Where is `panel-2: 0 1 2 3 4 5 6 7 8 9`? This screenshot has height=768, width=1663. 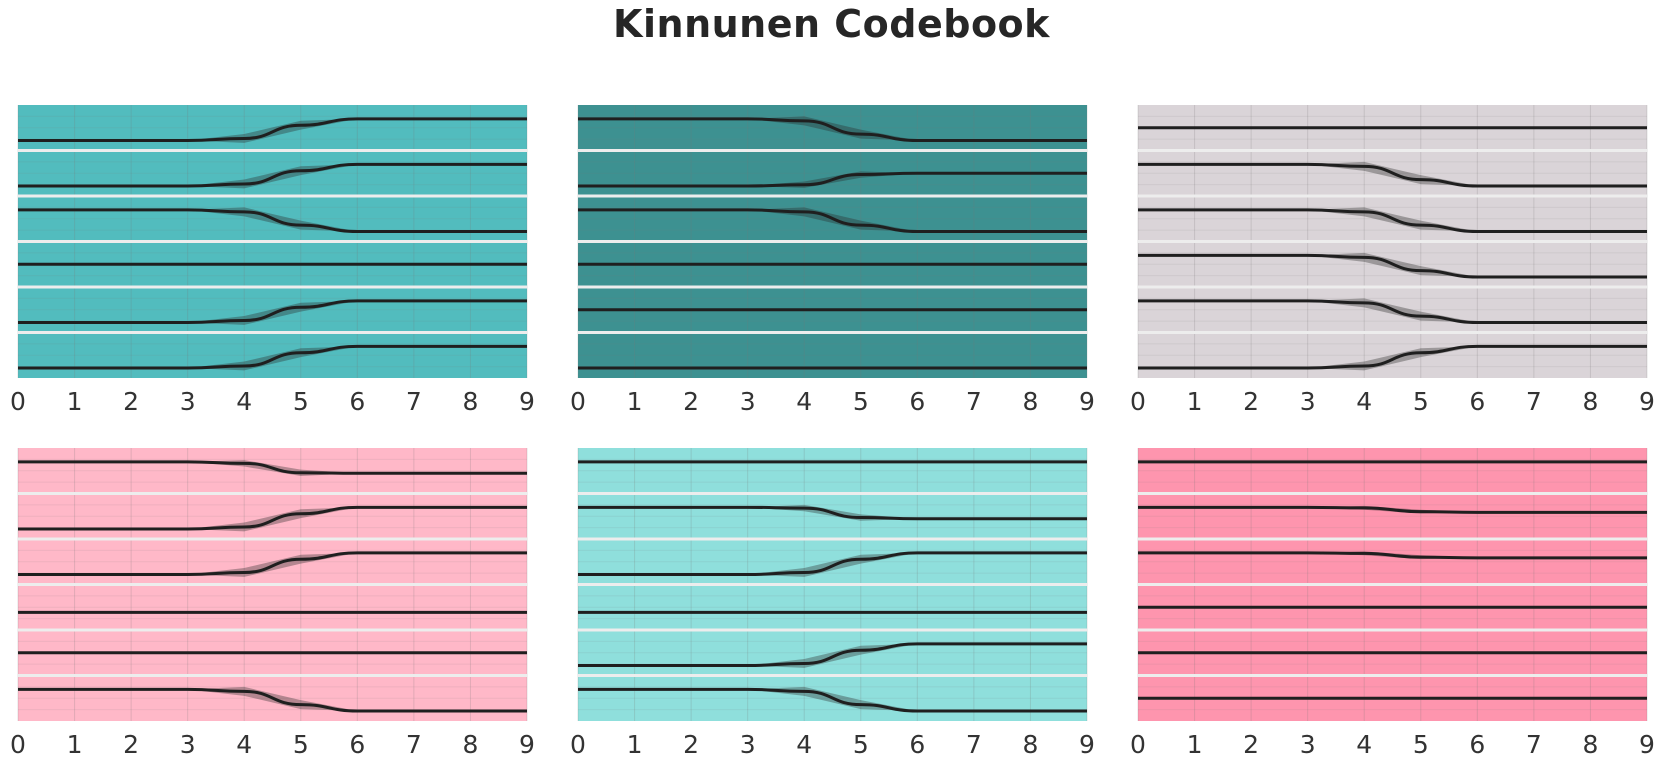
panel-2: 0 1 2 3 4 5 6 7 8 9 is located at coordinates (832, 260).